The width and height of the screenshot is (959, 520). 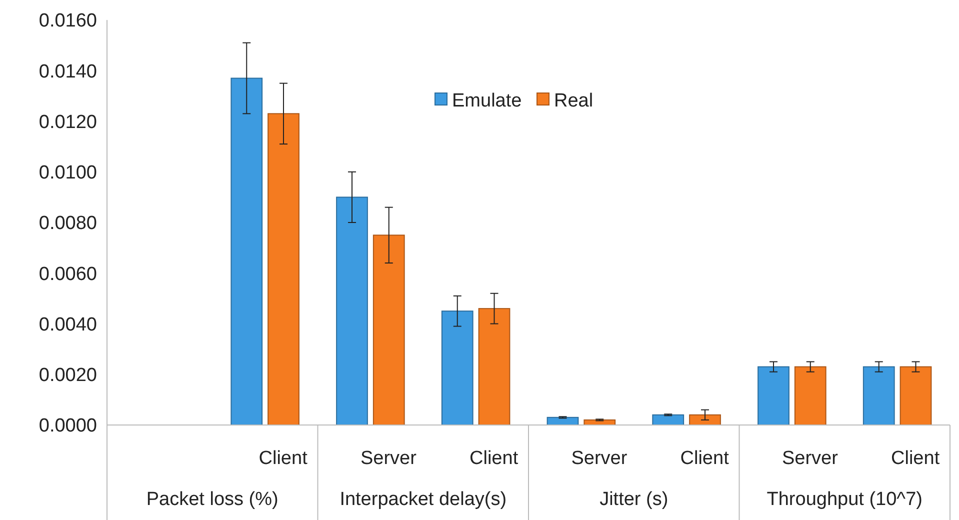 What do you see at coordinates (67, 223) in the screenshot?
I see `y-tick-label: 0.0080` at bounding box center [67, 223].